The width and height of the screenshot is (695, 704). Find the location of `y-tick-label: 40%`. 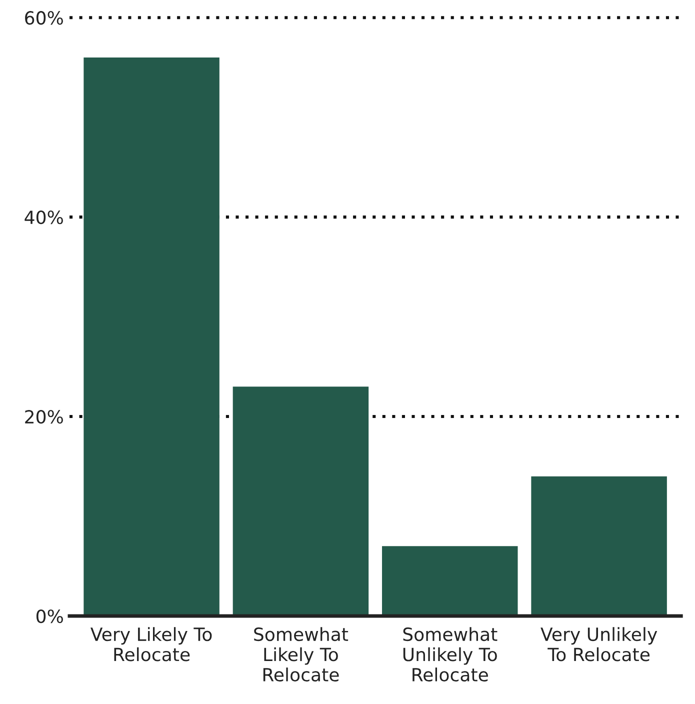

y-tick-label: 40% is located at coordinates (43, 217).